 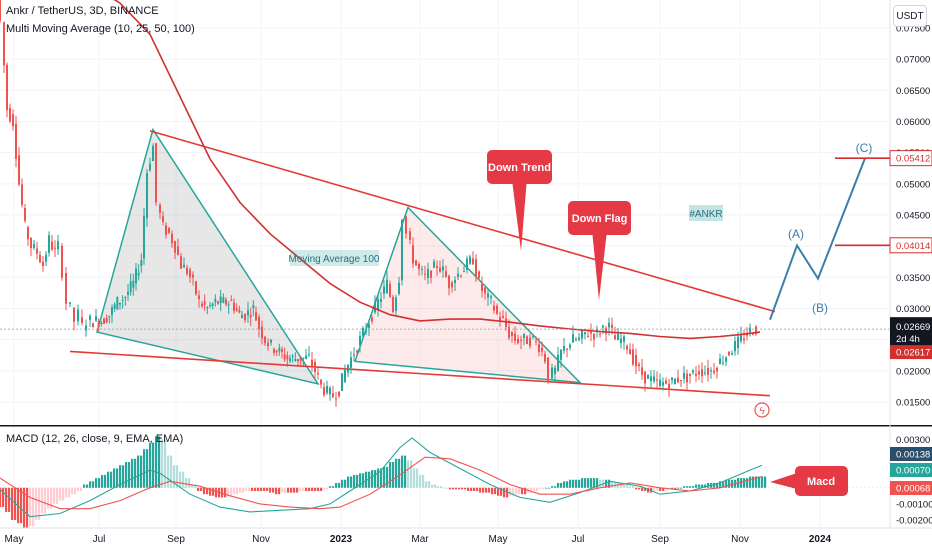 What do you see at coordinates (913, 184) in the screenshot?
I see `price-tick-label: 0.05000` at bounding box center [913, 184].